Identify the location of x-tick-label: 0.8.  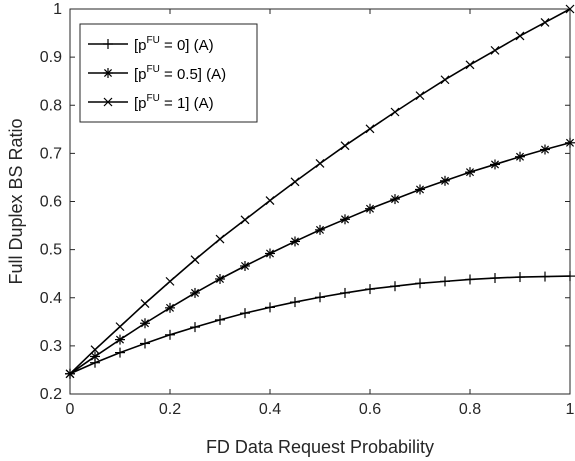
(470, 409).